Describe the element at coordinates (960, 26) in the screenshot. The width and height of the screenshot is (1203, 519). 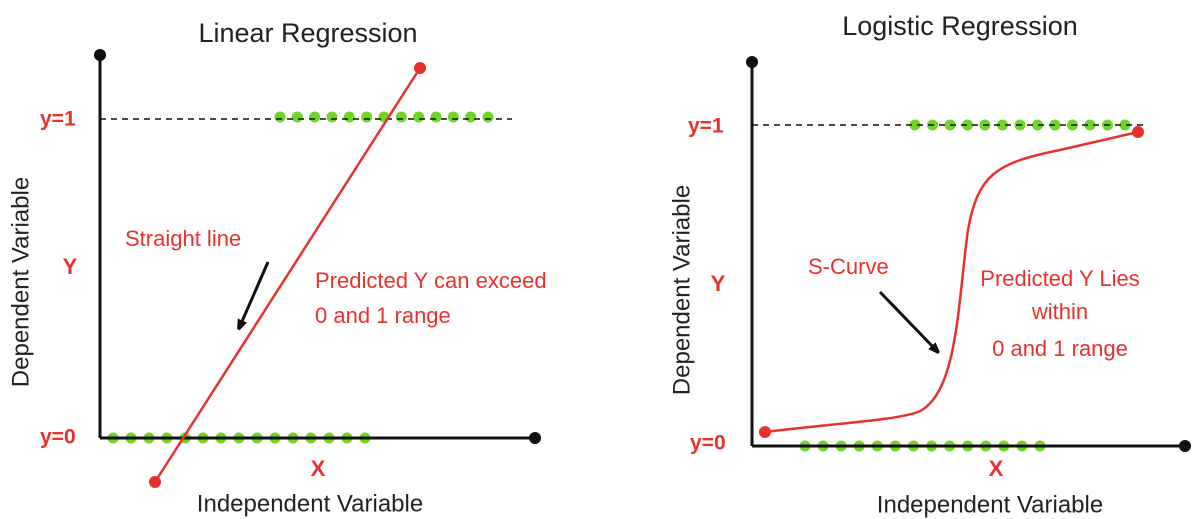
I see `title: Logistic Regression` at that location.